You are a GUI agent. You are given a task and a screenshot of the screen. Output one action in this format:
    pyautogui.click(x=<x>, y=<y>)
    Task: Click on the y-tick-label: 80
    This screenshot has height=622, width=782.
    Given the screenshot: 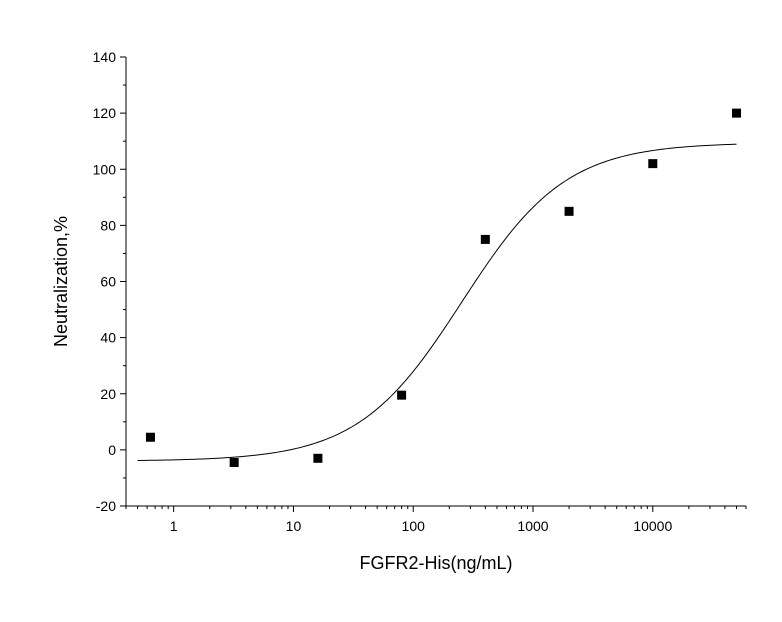 What is the action you would take?
    pyautogui.click(x=108, y=225)
    